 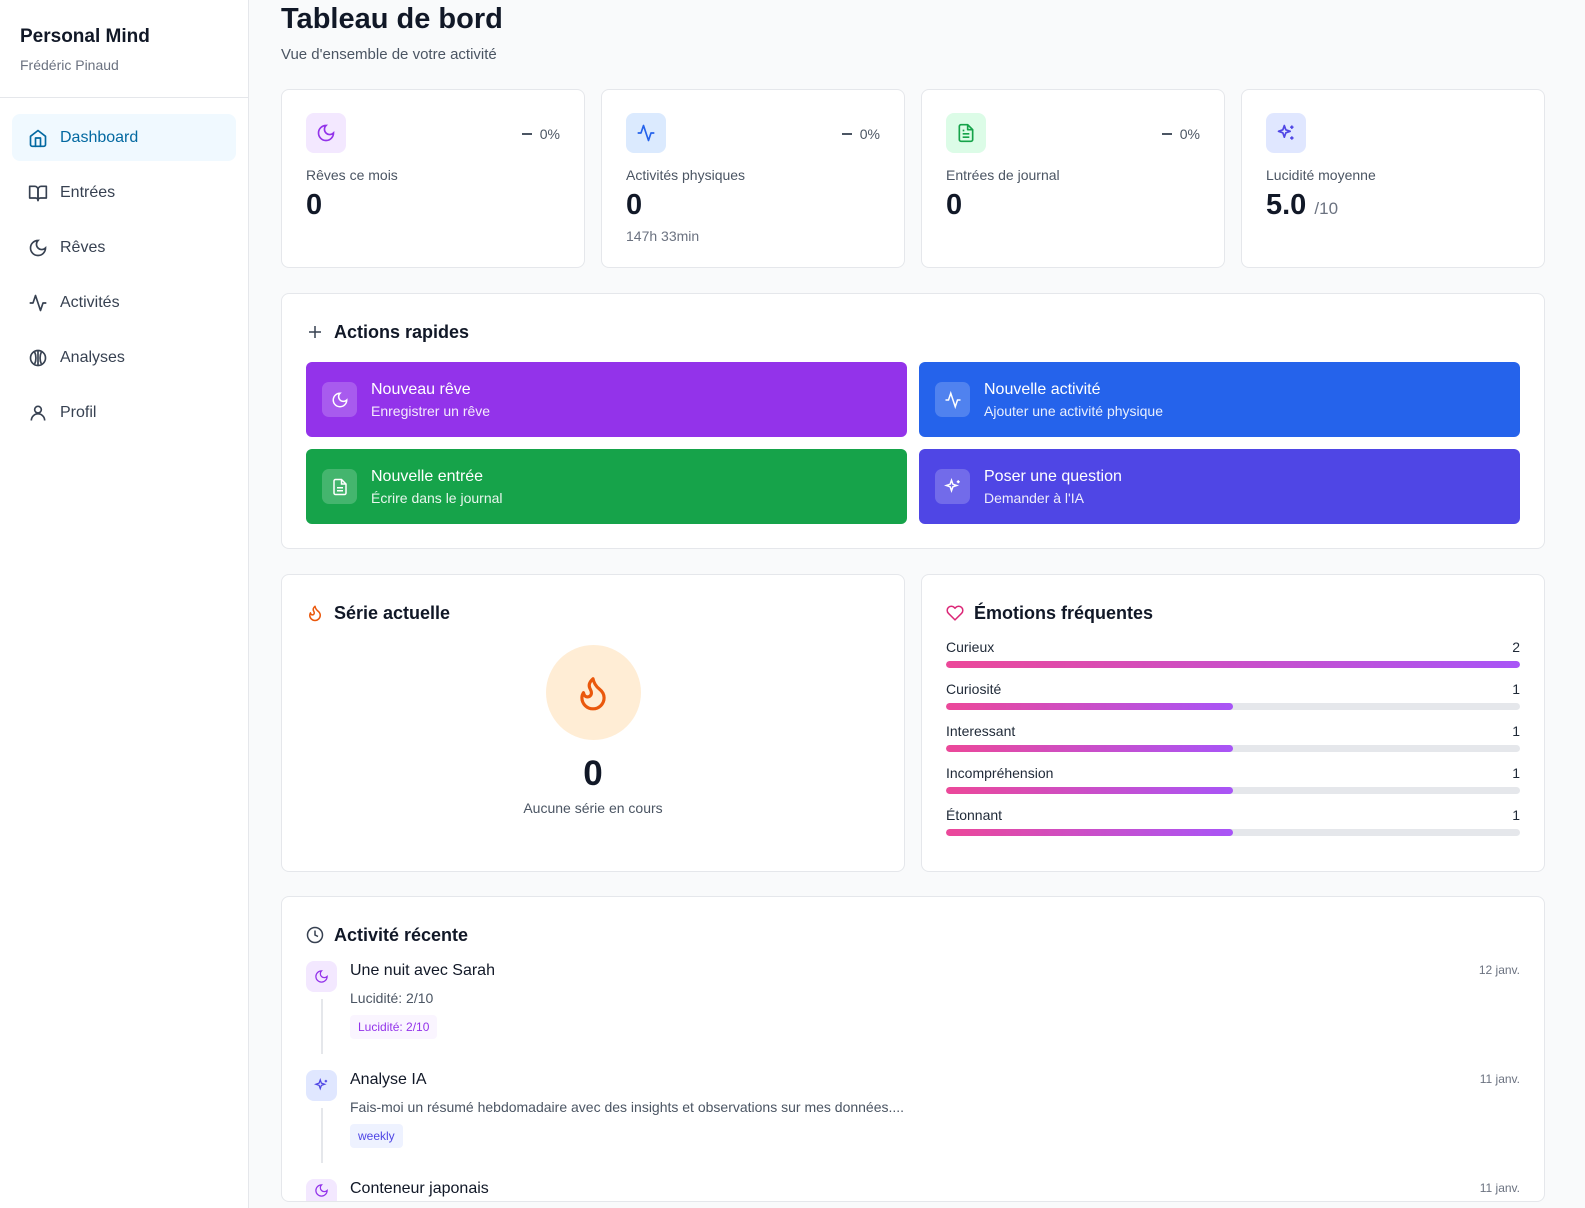 What do you see at coordinates (1499, 970) in the screenshot?
I see `item-date: 12 janv.` at bounding box center [1499, 970].